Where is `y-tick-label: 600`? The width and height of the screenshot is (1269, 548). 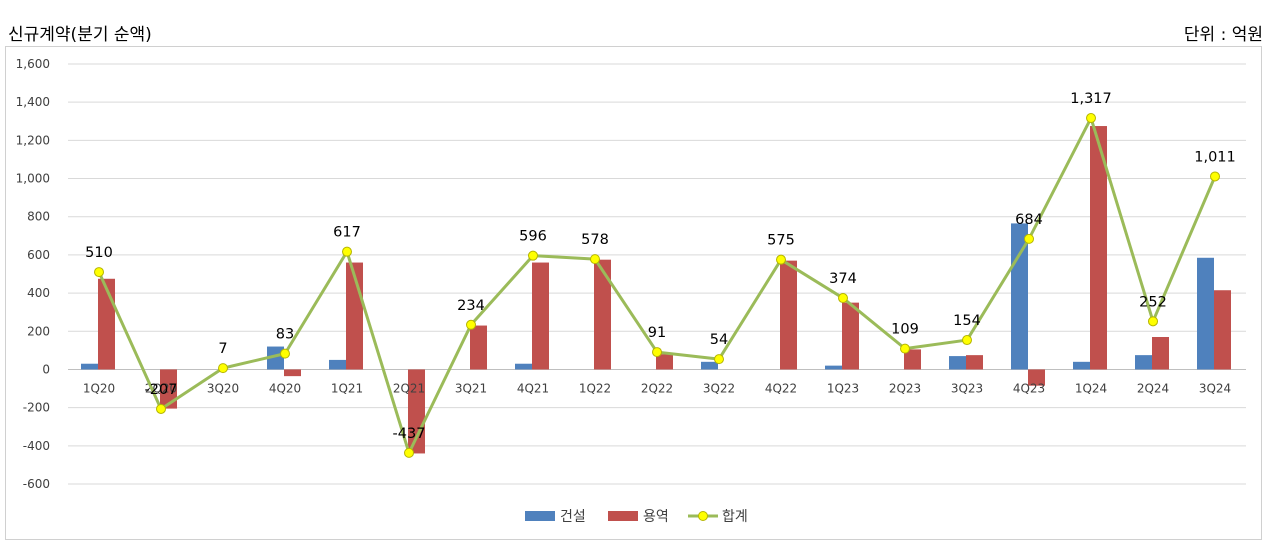
y-tick-label: 600 is located at coordinates (38, 255).